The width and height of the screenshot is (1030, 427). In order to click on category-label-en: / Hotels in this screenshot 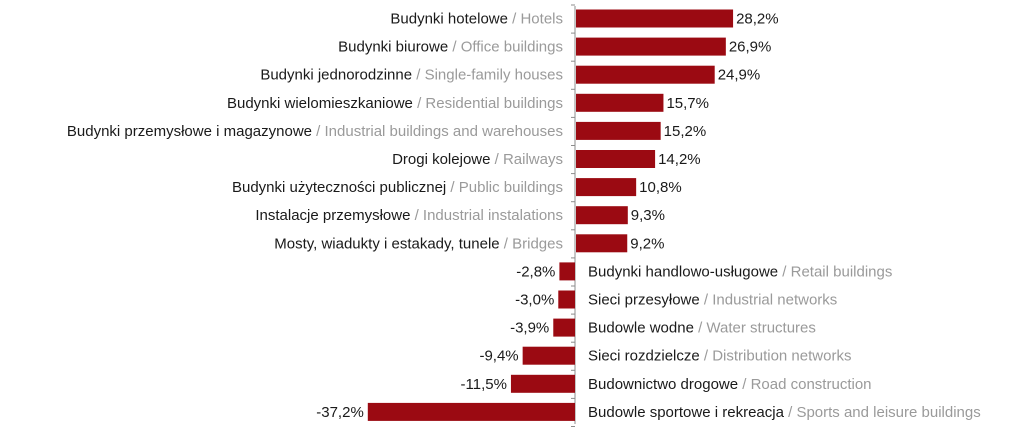, I will do `click(535, 19)`.